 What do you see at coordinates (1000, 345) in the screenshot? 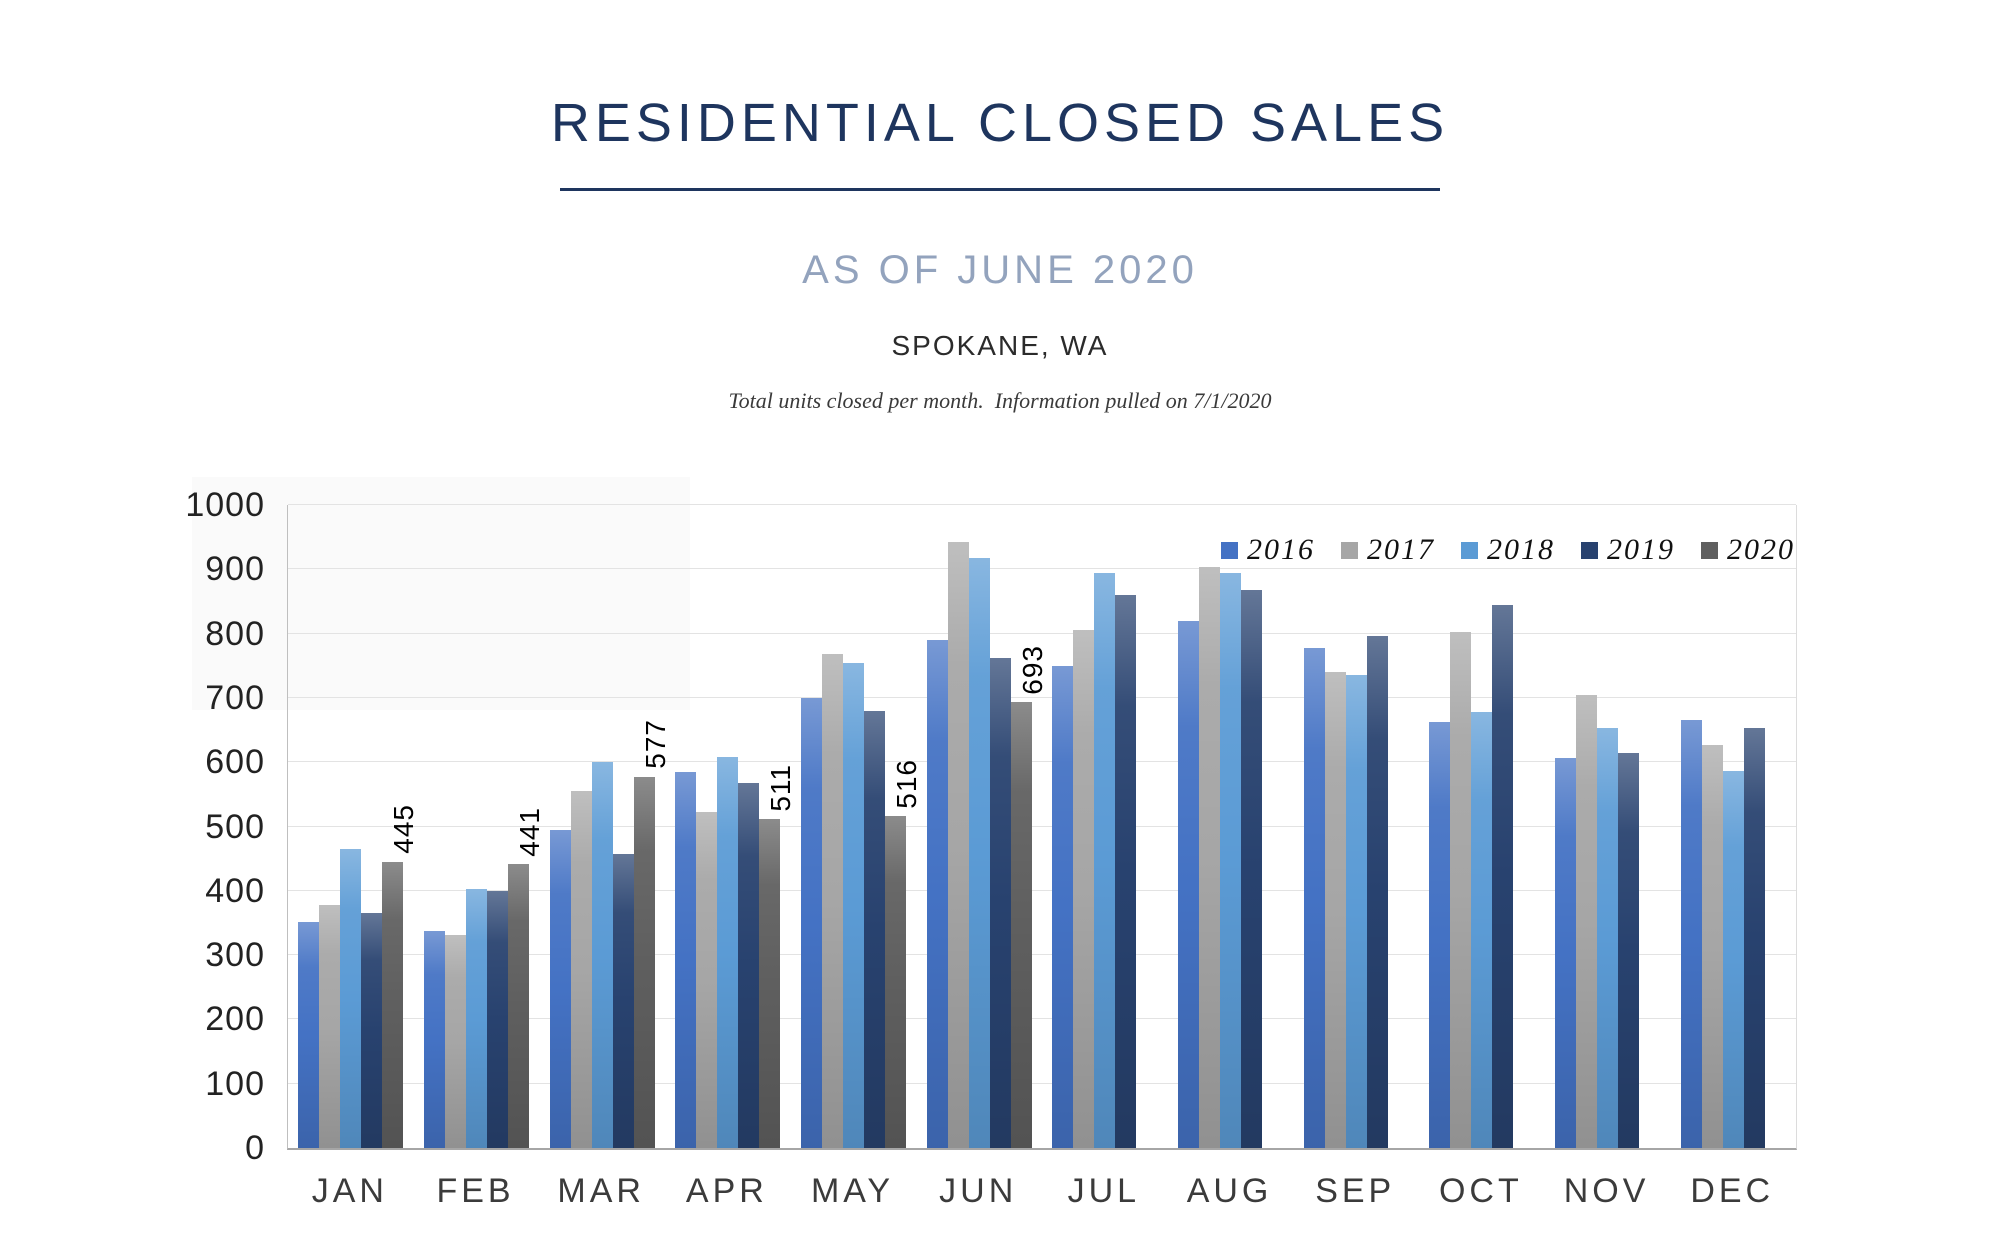
I see `location-label: SPOKANE, WA` at bounding box center [1000, 345].